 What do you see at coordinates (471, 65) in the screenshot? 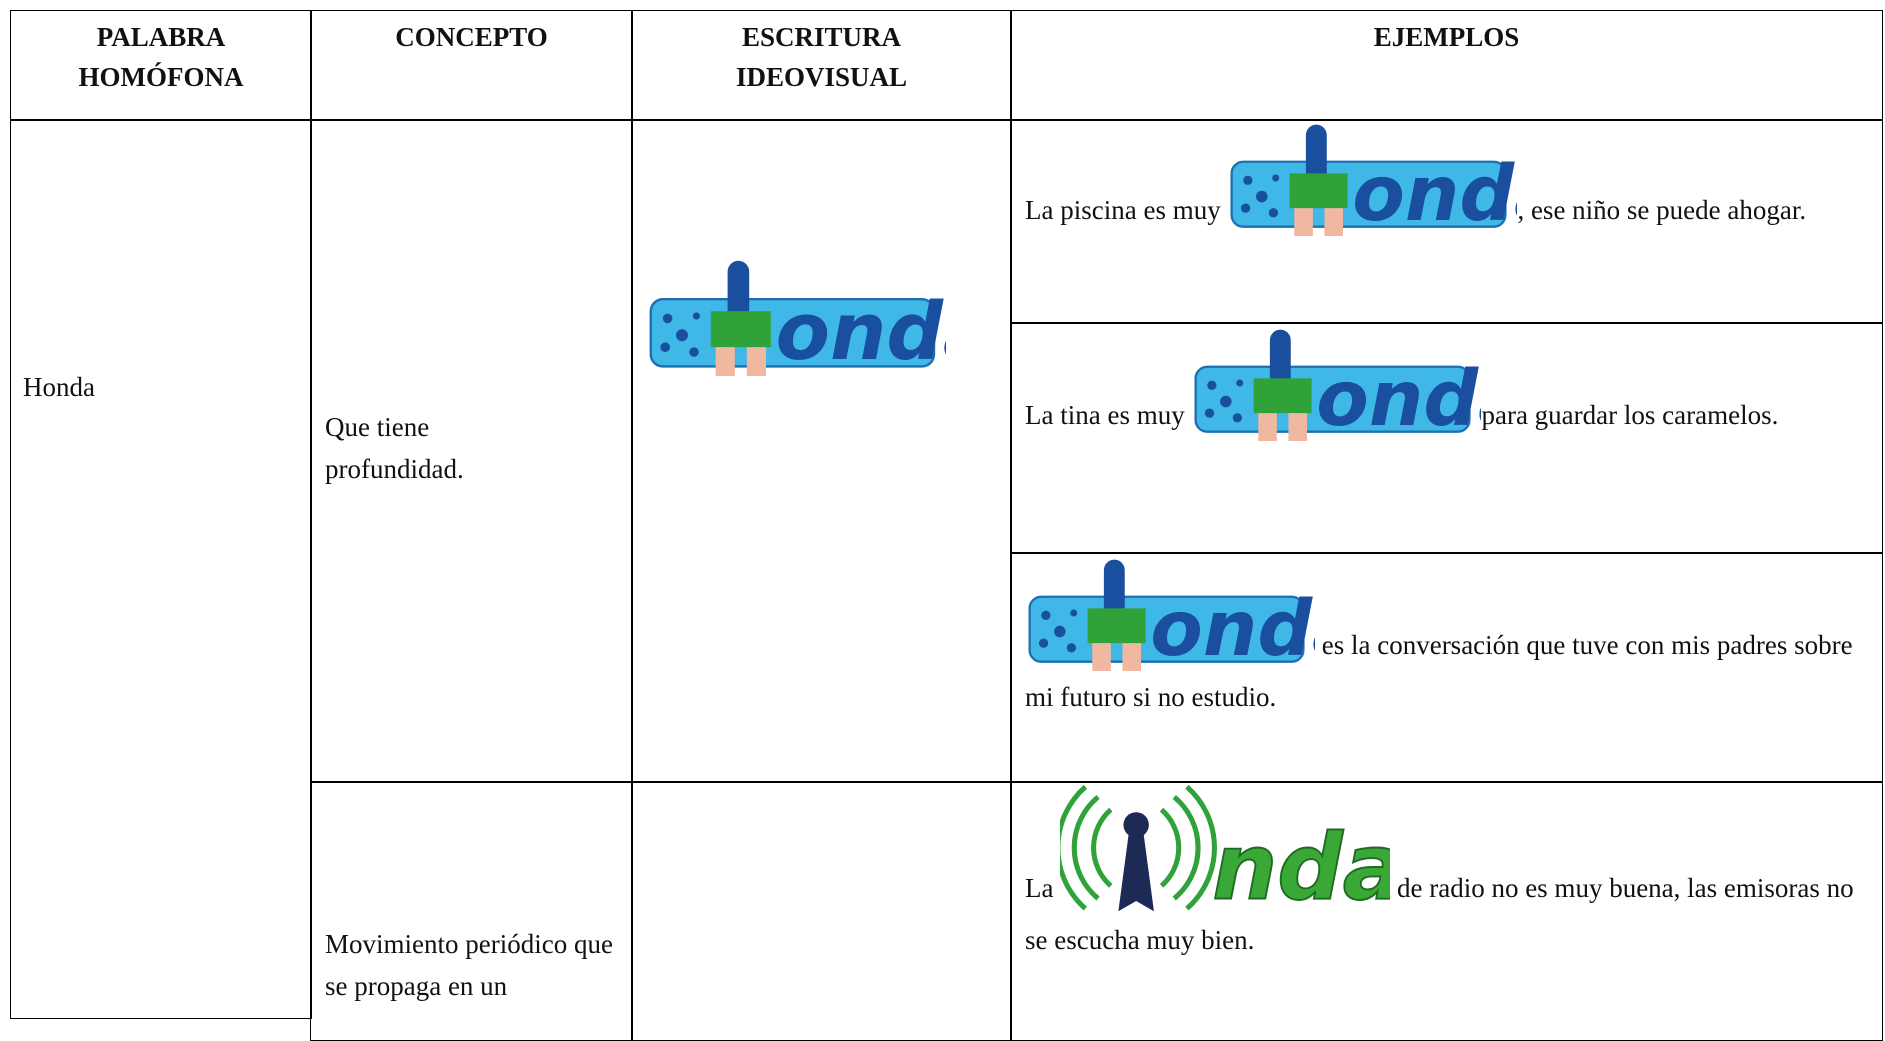
I see `header-cell: CONCEPTO` at bounding box center [471, 65].